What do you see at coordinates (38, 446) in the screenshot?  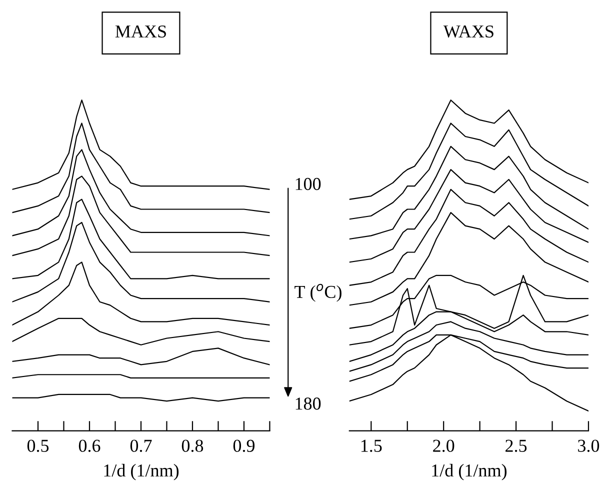 I see `x-tick-label: 0.5` at bounding box center [38, 446].